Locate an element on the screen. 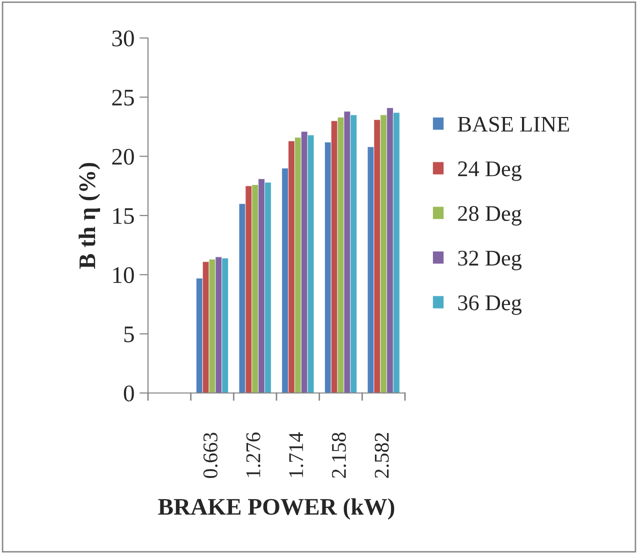 This screenshot has height=554, width=638. legend-label: BASE LINE is located at coordinates (514, 124).